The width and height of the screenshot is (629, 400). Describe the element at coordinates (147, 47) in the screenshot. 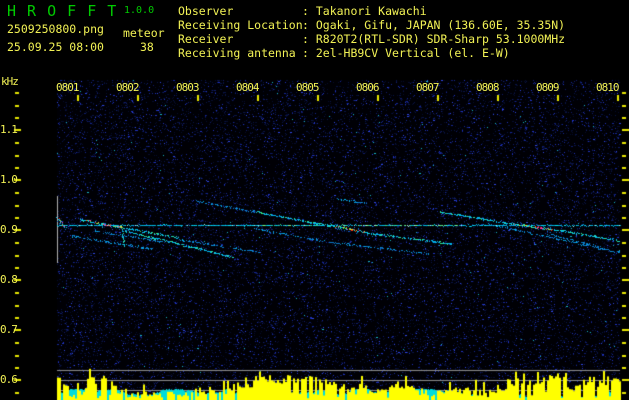

I see `echo-count: 38` at that location.